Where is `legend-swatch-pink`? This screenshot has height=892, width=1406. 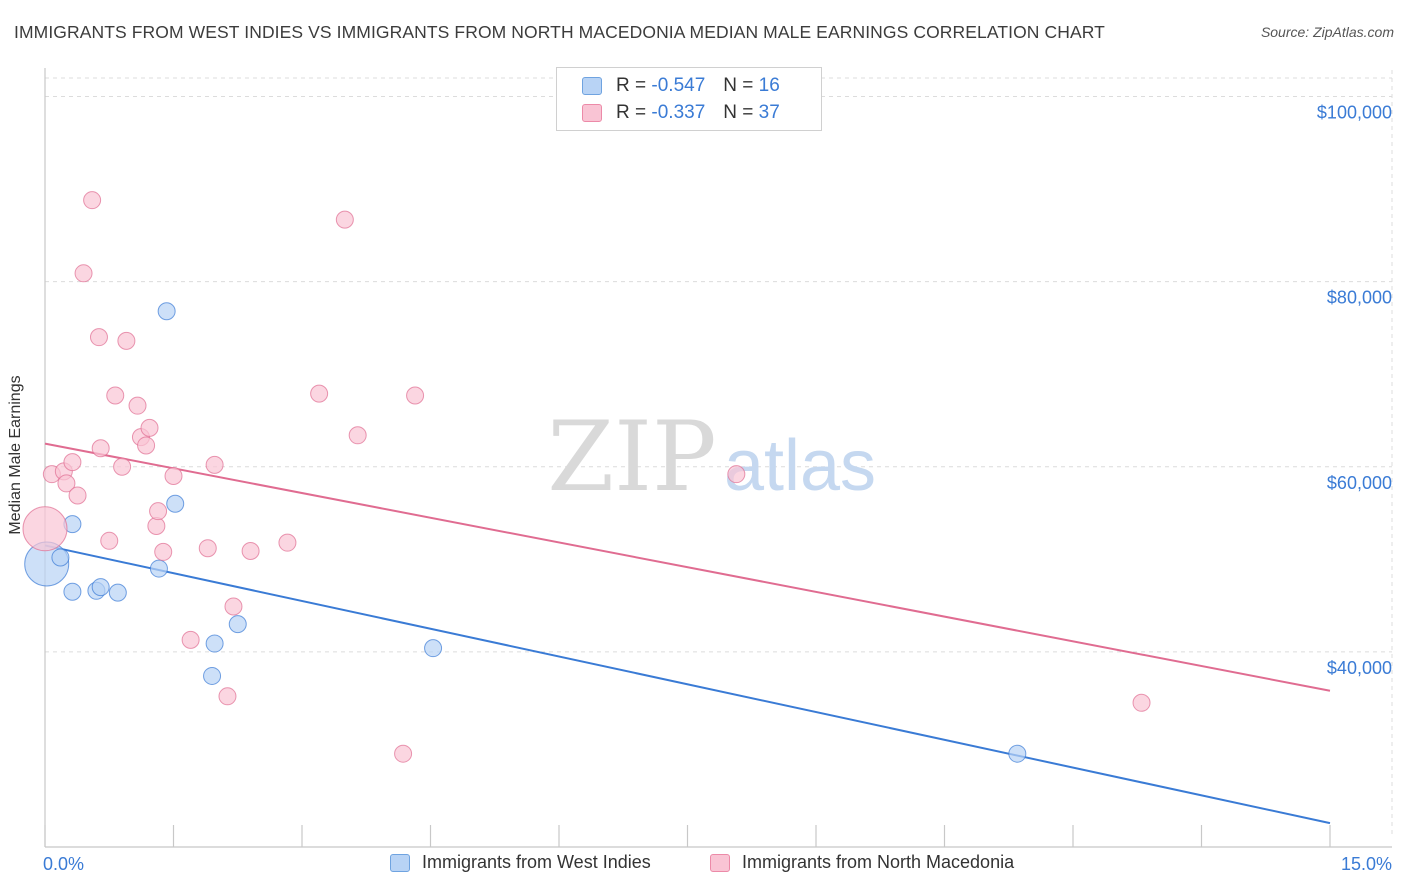 legend-swatch-pink is located at coordinates (592, 113).